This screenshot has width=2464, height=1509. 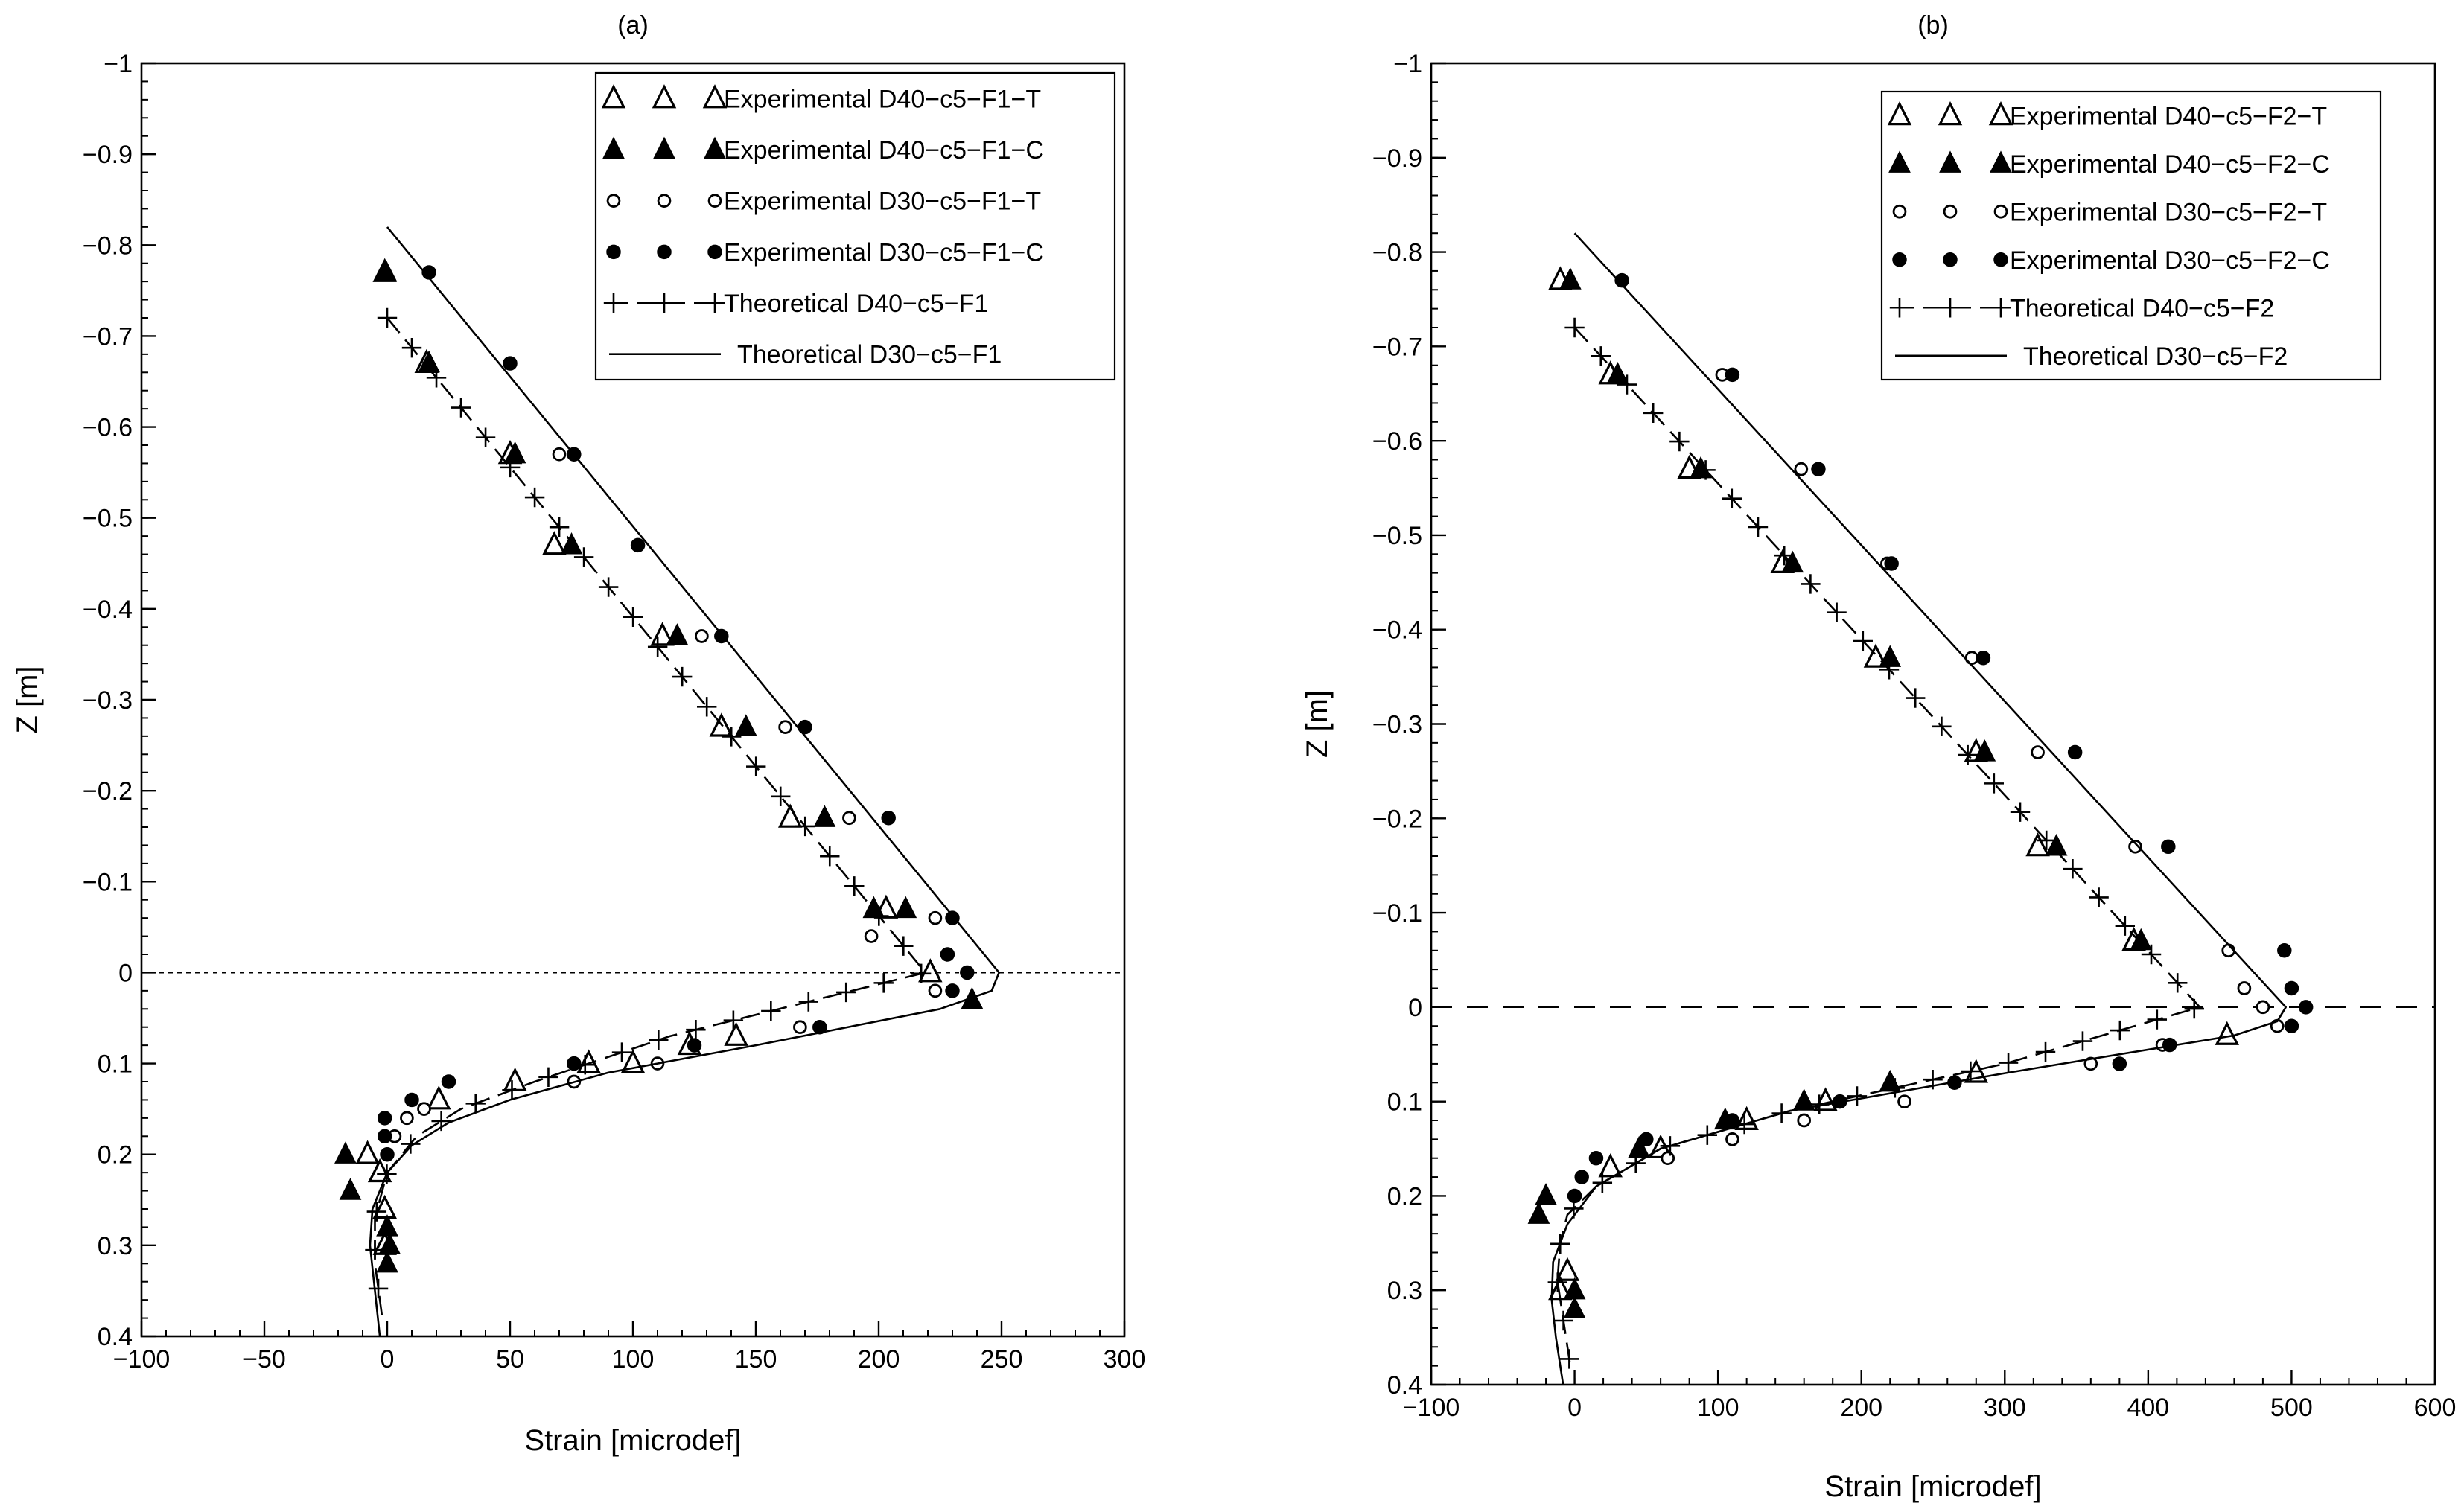 What do you see at coordinates (1397, 441) in the screenshot?
I see `y-tick-label: −0.6` at bounding box center [1397, 441].